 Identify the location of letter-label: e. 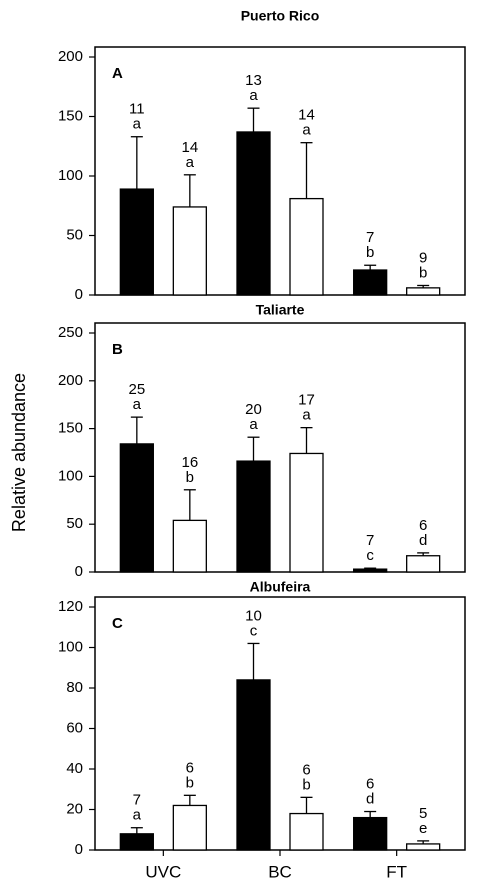
(423, 828).